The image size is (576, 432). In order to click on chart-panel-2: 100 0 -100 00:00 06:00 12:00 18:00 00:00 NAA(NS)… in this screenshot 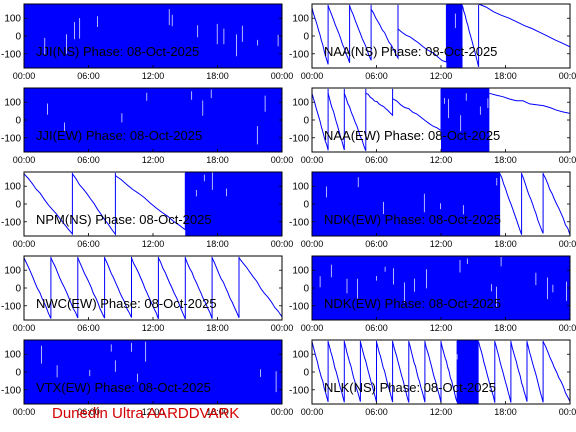, I will do `click(432, 42)`.